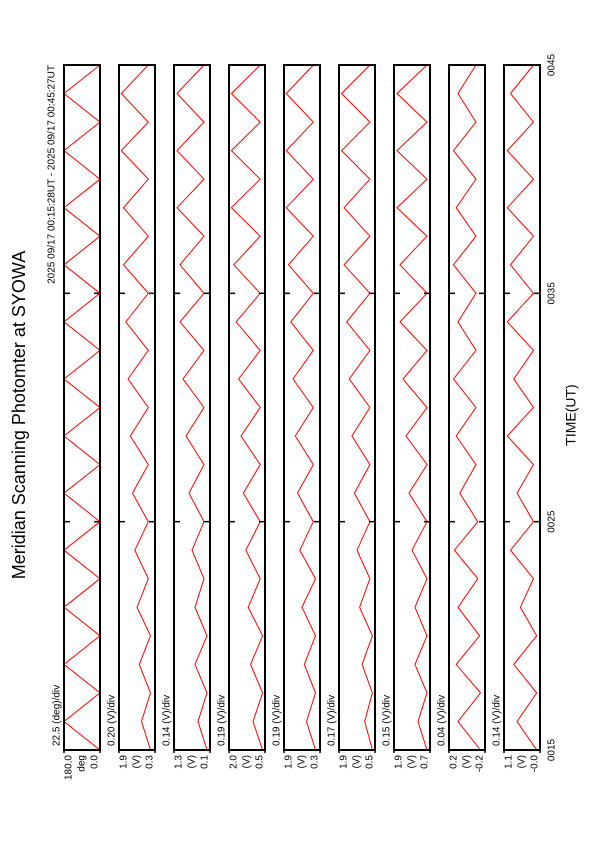 Image resolution: width=595 pixels, height=842 pixels. Describe the element at coordinates (19, 415) in the screenshot. I see `chart-title: Meridian Scanning Photomter at SYOWA` at that location.